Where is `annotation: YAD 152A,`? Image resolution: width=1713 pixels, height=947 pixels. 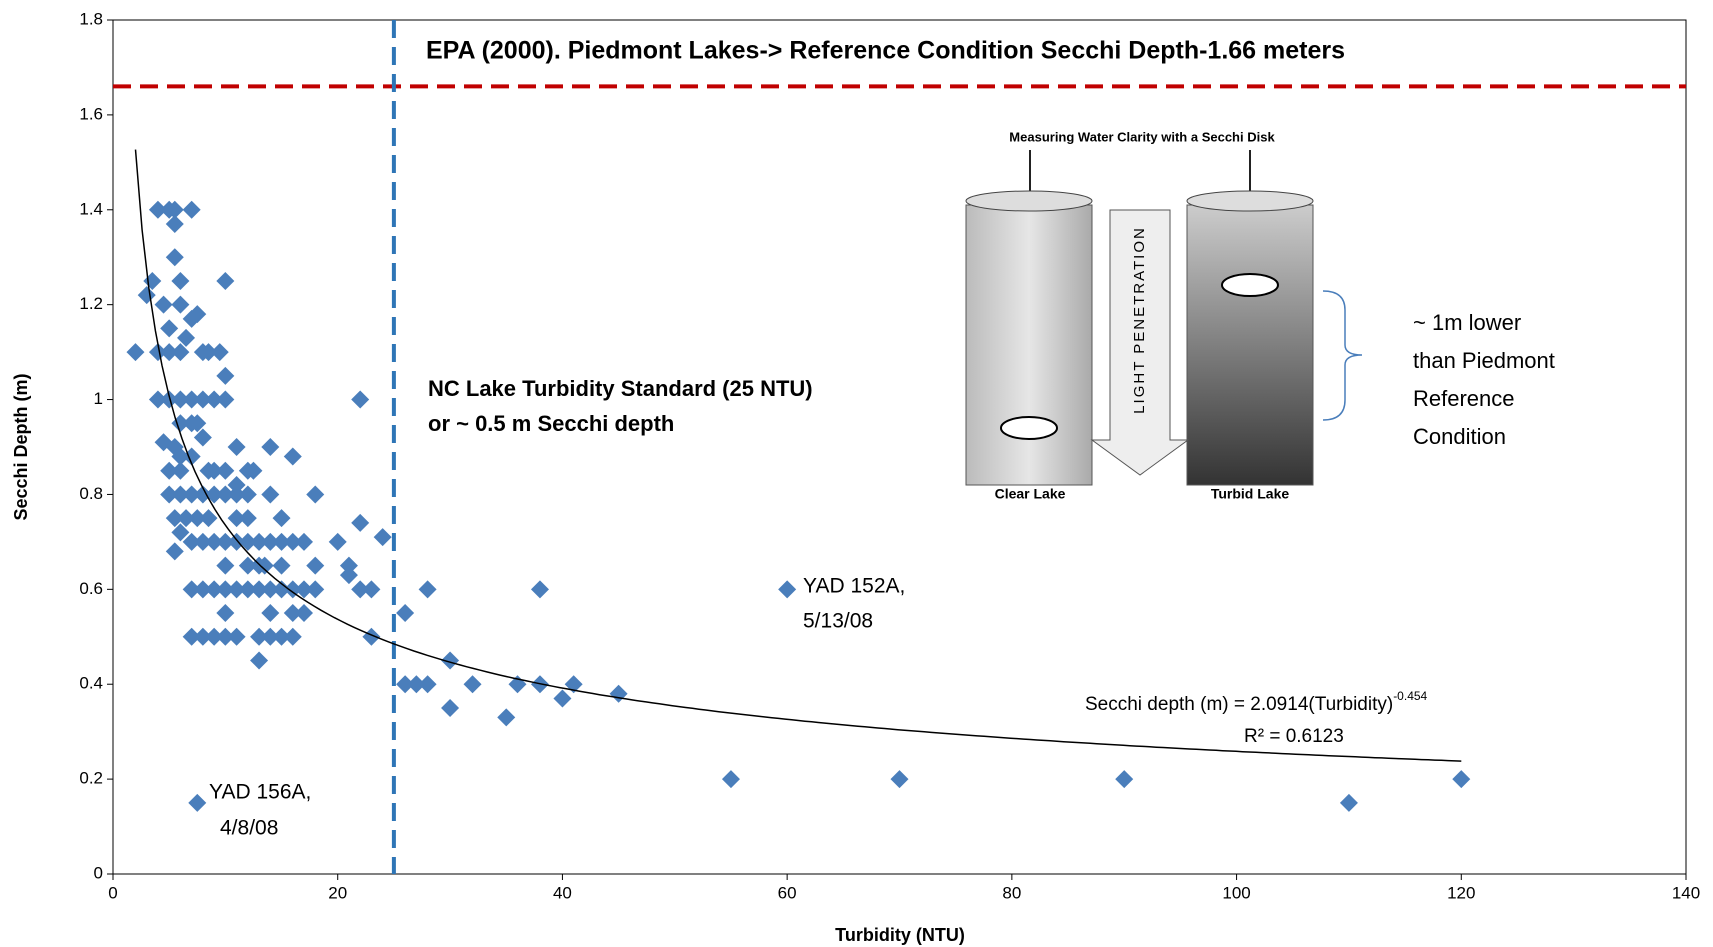
annotation: YAD 152A, is located at coordinates (854, 586).